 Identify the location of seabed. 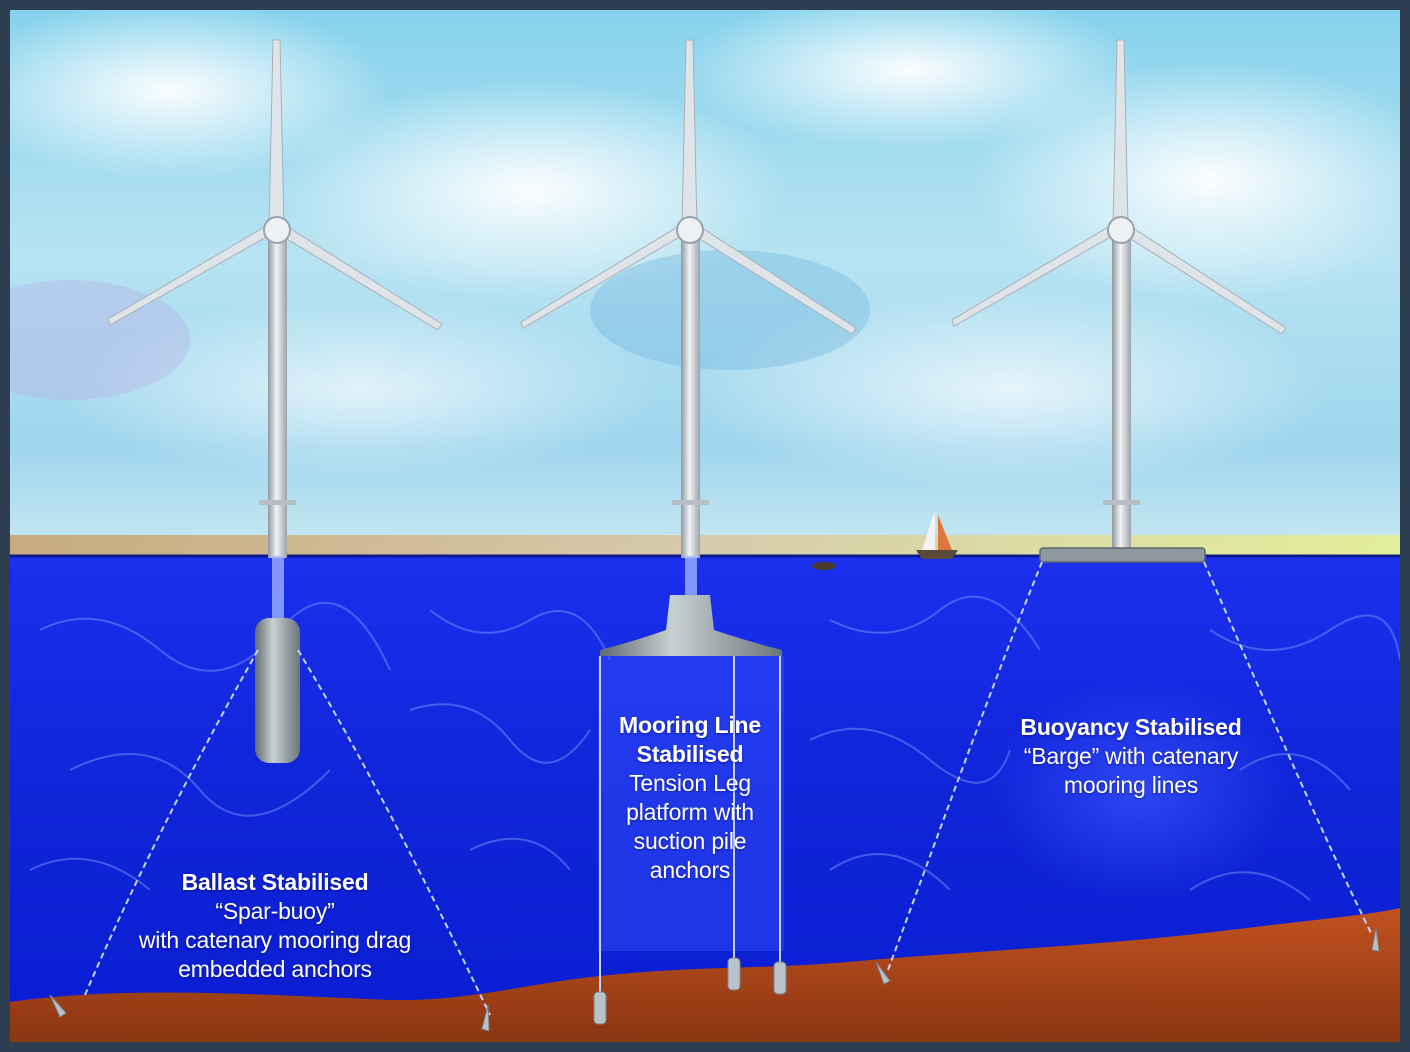
(705, 975).